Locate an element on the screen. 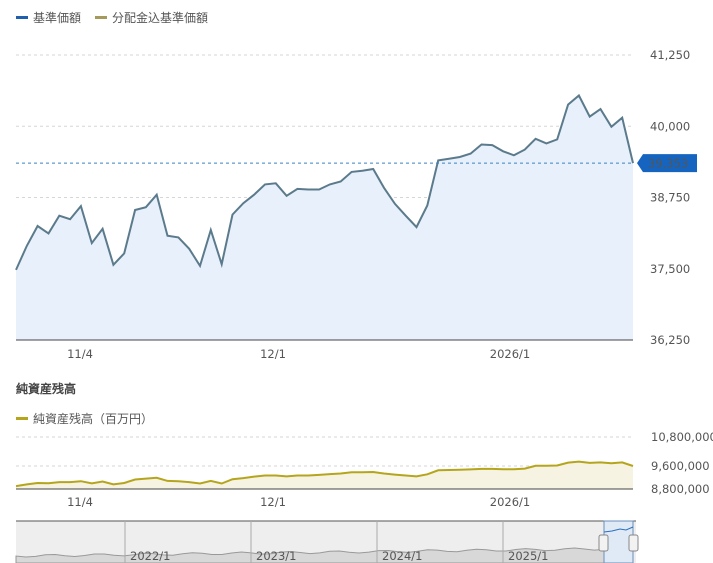 This screenshot has width=713, height=563. chart-legend: 基準価額 分配金込基準価額 is located at coordinates (112, 17).